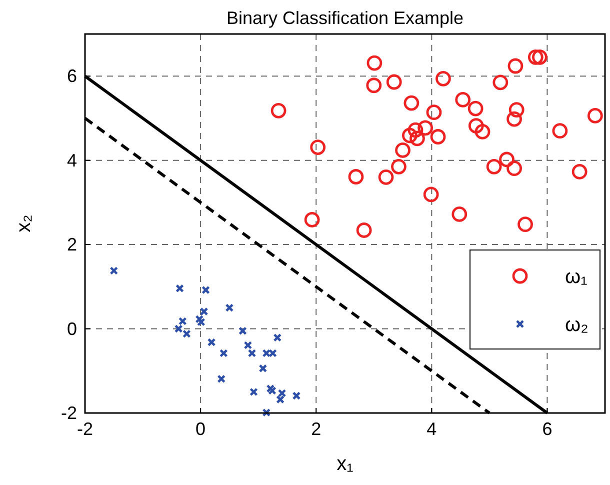  What do you see at coordinates (576, 325) in the screenshot?
I see `legend-label: ω₂` at bounding box center [576, 325].